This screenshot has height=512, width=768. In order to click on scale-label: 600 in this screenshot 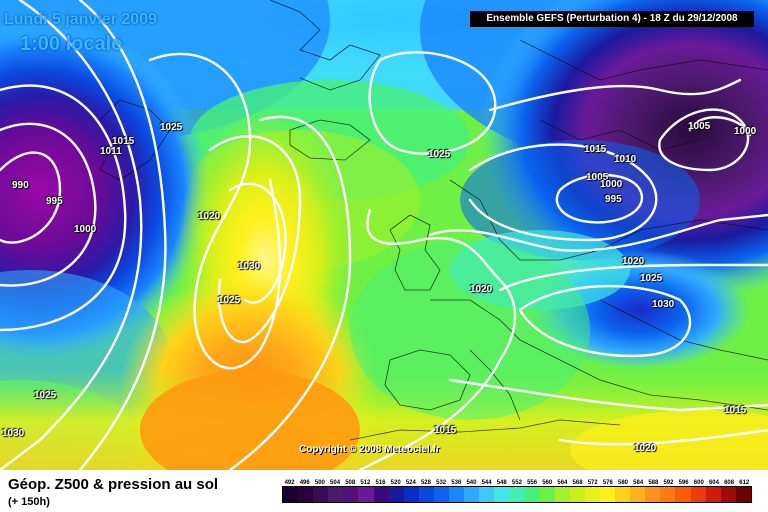, I will do `click(698, 483)`.